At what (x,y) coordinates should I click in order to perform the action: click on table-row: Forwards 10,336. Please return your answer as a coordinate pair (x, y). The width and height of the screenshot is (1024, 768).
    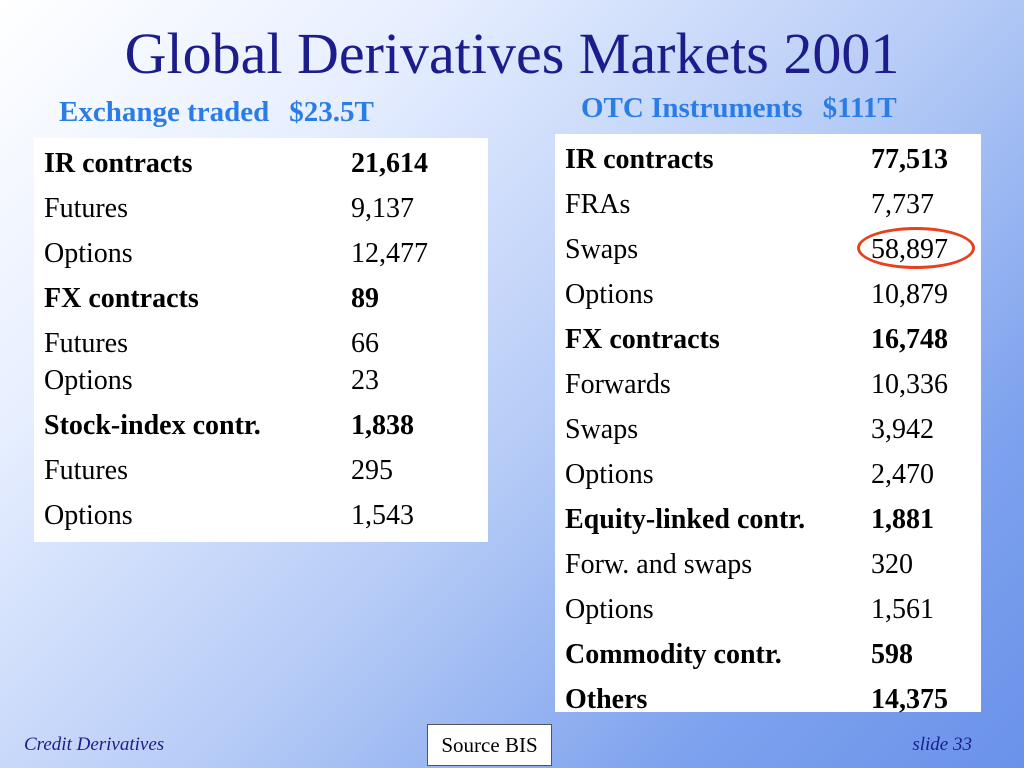
    Looking at the image, I should click on (768, 386).